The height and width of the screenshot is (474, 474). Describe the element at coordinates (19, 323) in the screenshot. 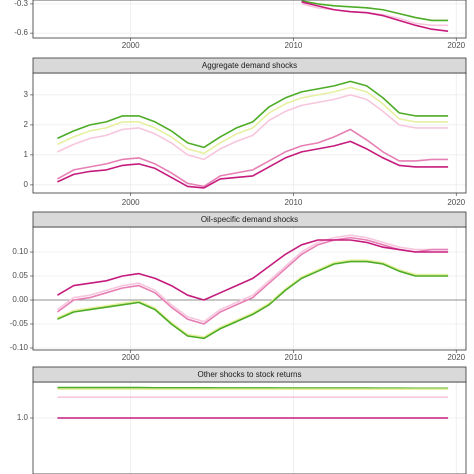

I see `y-tick-label: -0.05` at that location.